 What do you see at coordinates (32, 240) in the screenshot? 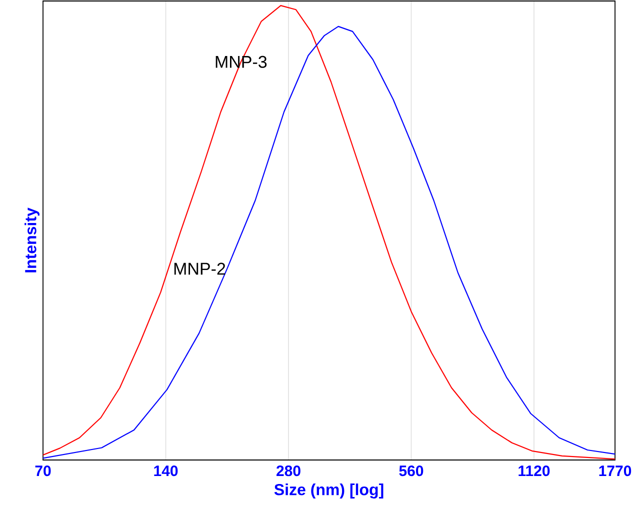
I see `y-axis-title: Intensity` at bounding box center [32, 240].